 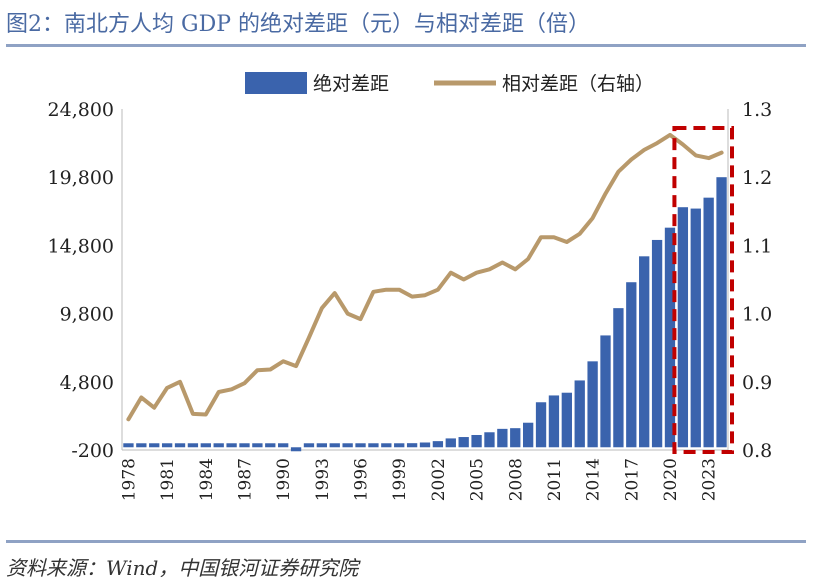 I want to click on bar-1988, so click(x=257, y=445).